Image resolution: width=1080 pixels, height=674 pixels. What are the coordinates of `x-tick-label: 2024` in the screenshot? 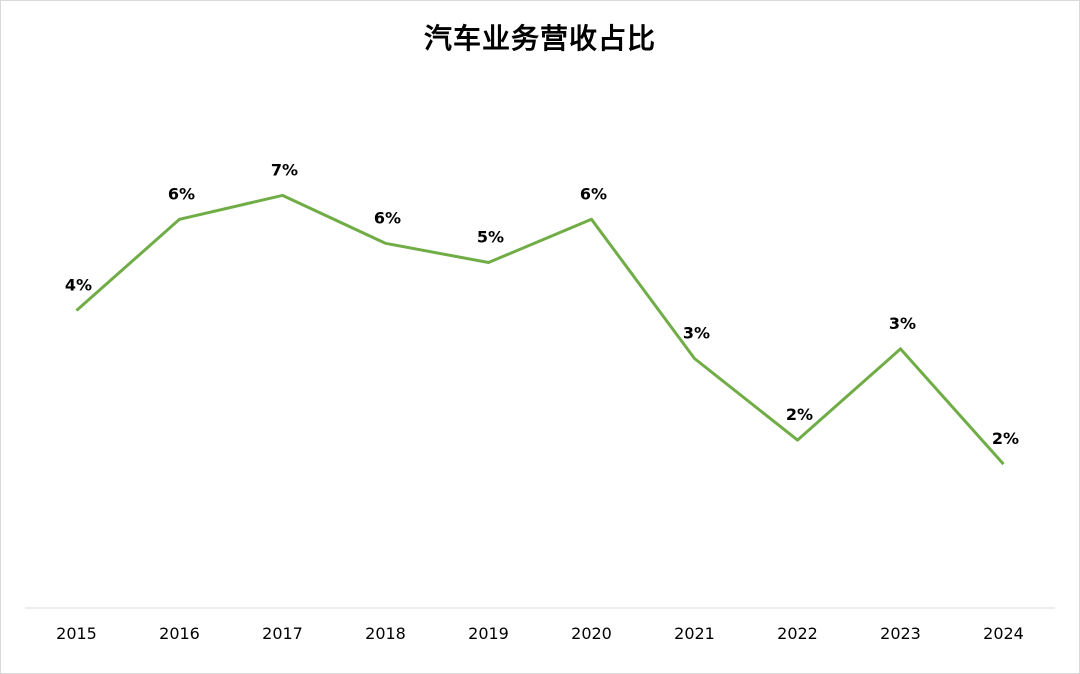 It's located at (1003, 633).